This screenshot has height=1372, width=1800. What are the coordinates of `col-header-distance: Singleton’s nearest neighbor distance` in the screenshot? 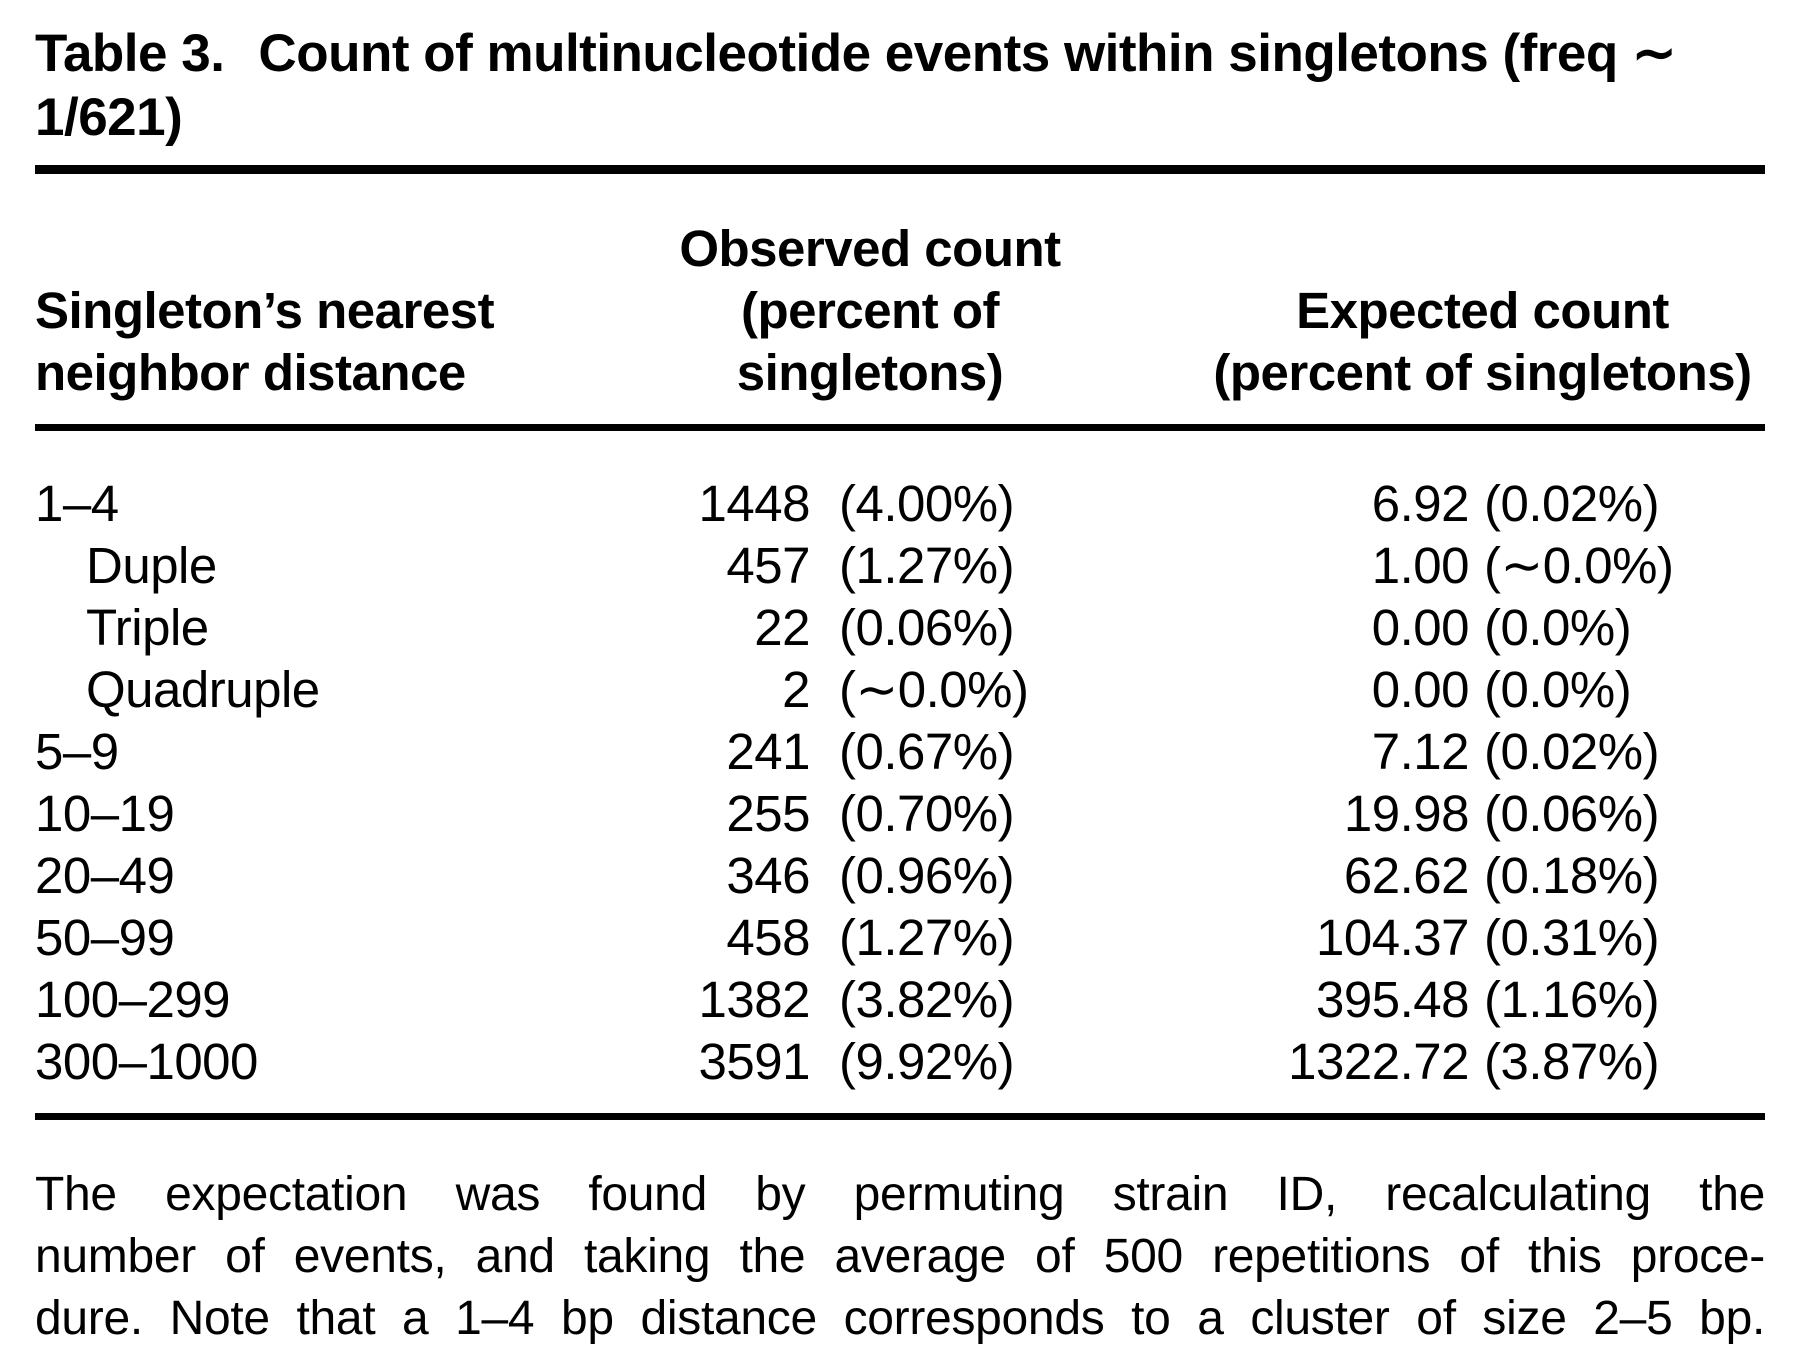 It's located at (265, 341).